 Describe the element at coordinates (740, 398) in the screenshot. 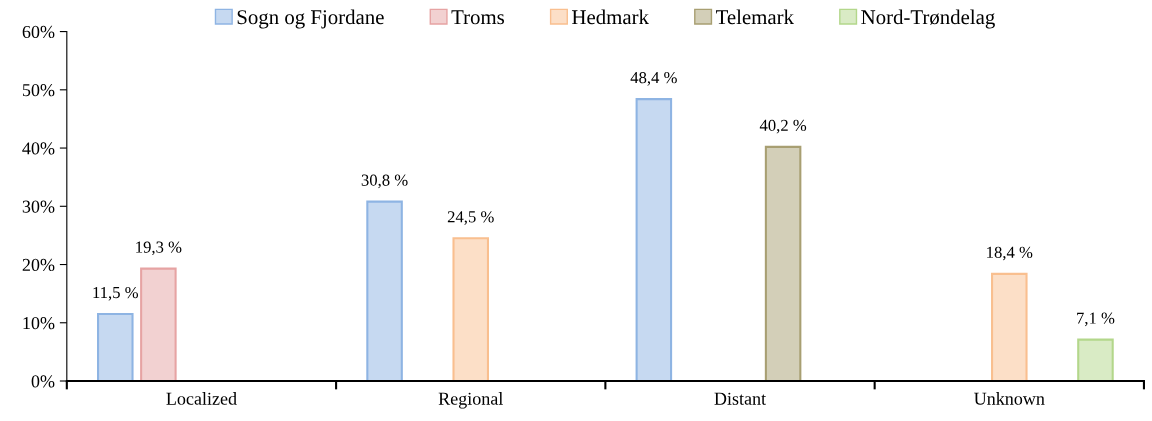

I see `x-tick-label: Distant` at that location.